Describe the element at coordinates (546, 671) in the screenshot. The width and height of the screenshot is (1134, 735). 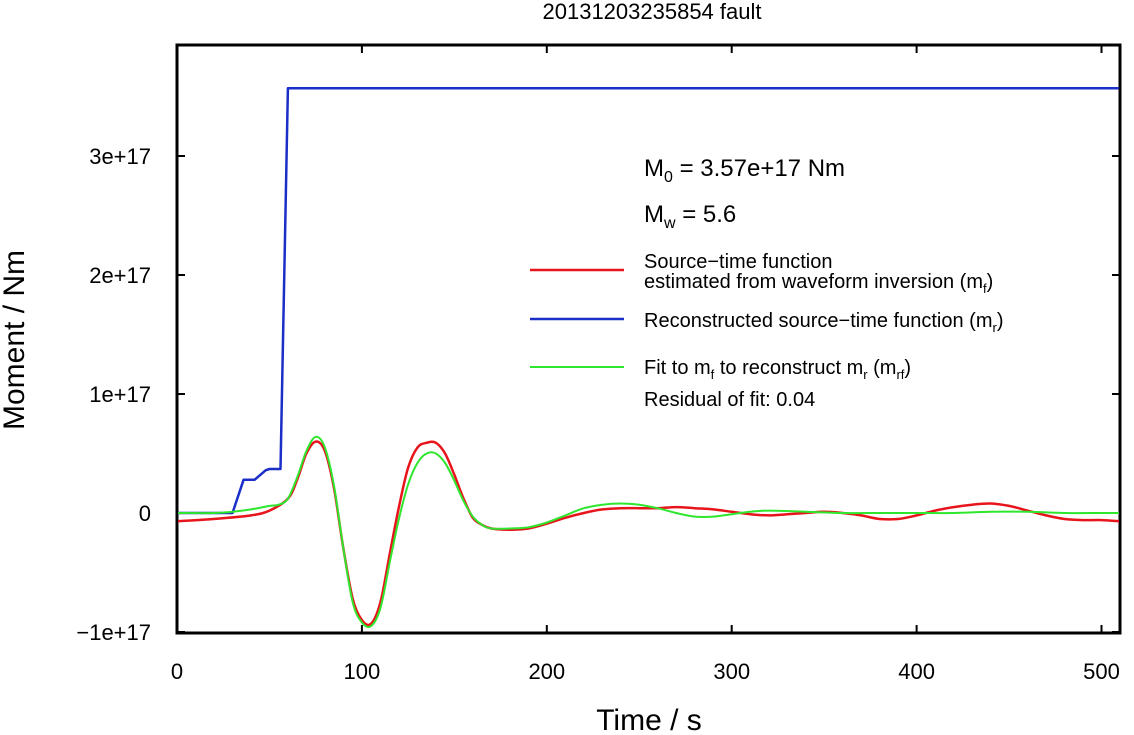
I see `x-tick-label: 200` at that location.